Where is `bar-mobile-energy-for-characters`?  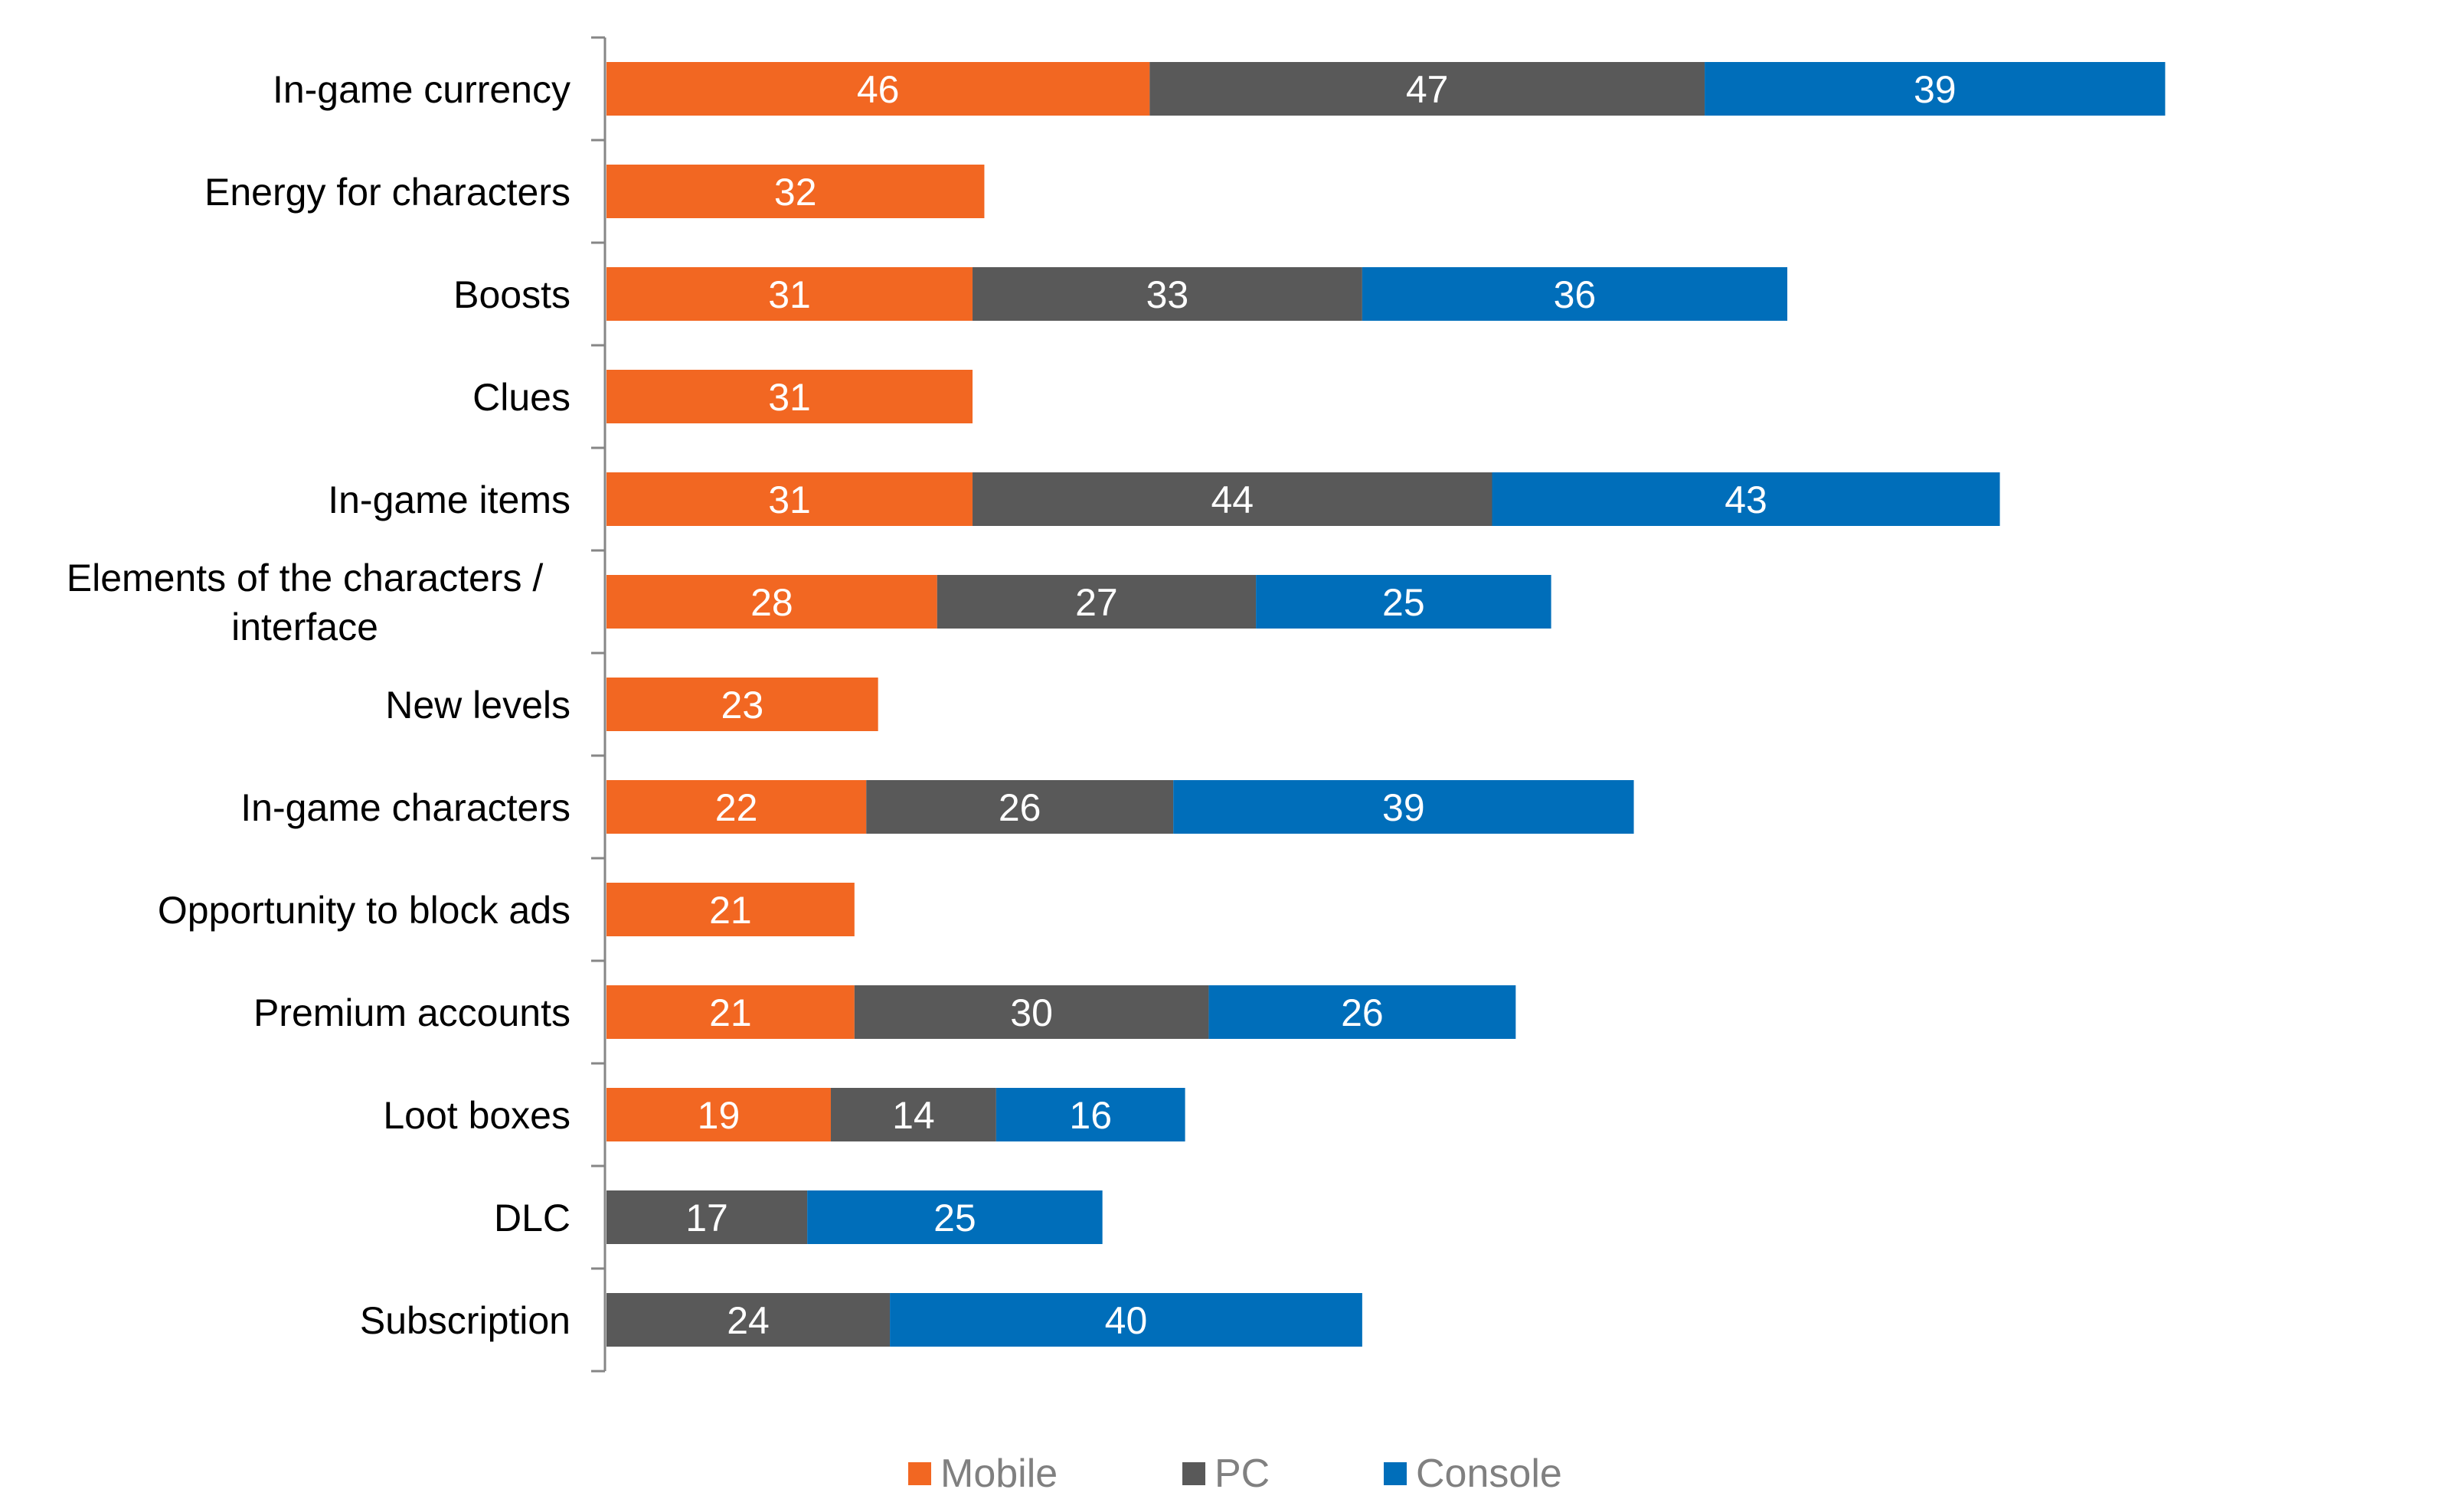 bar-mobile-energy-for-characters is located at coordinates (796, 191).